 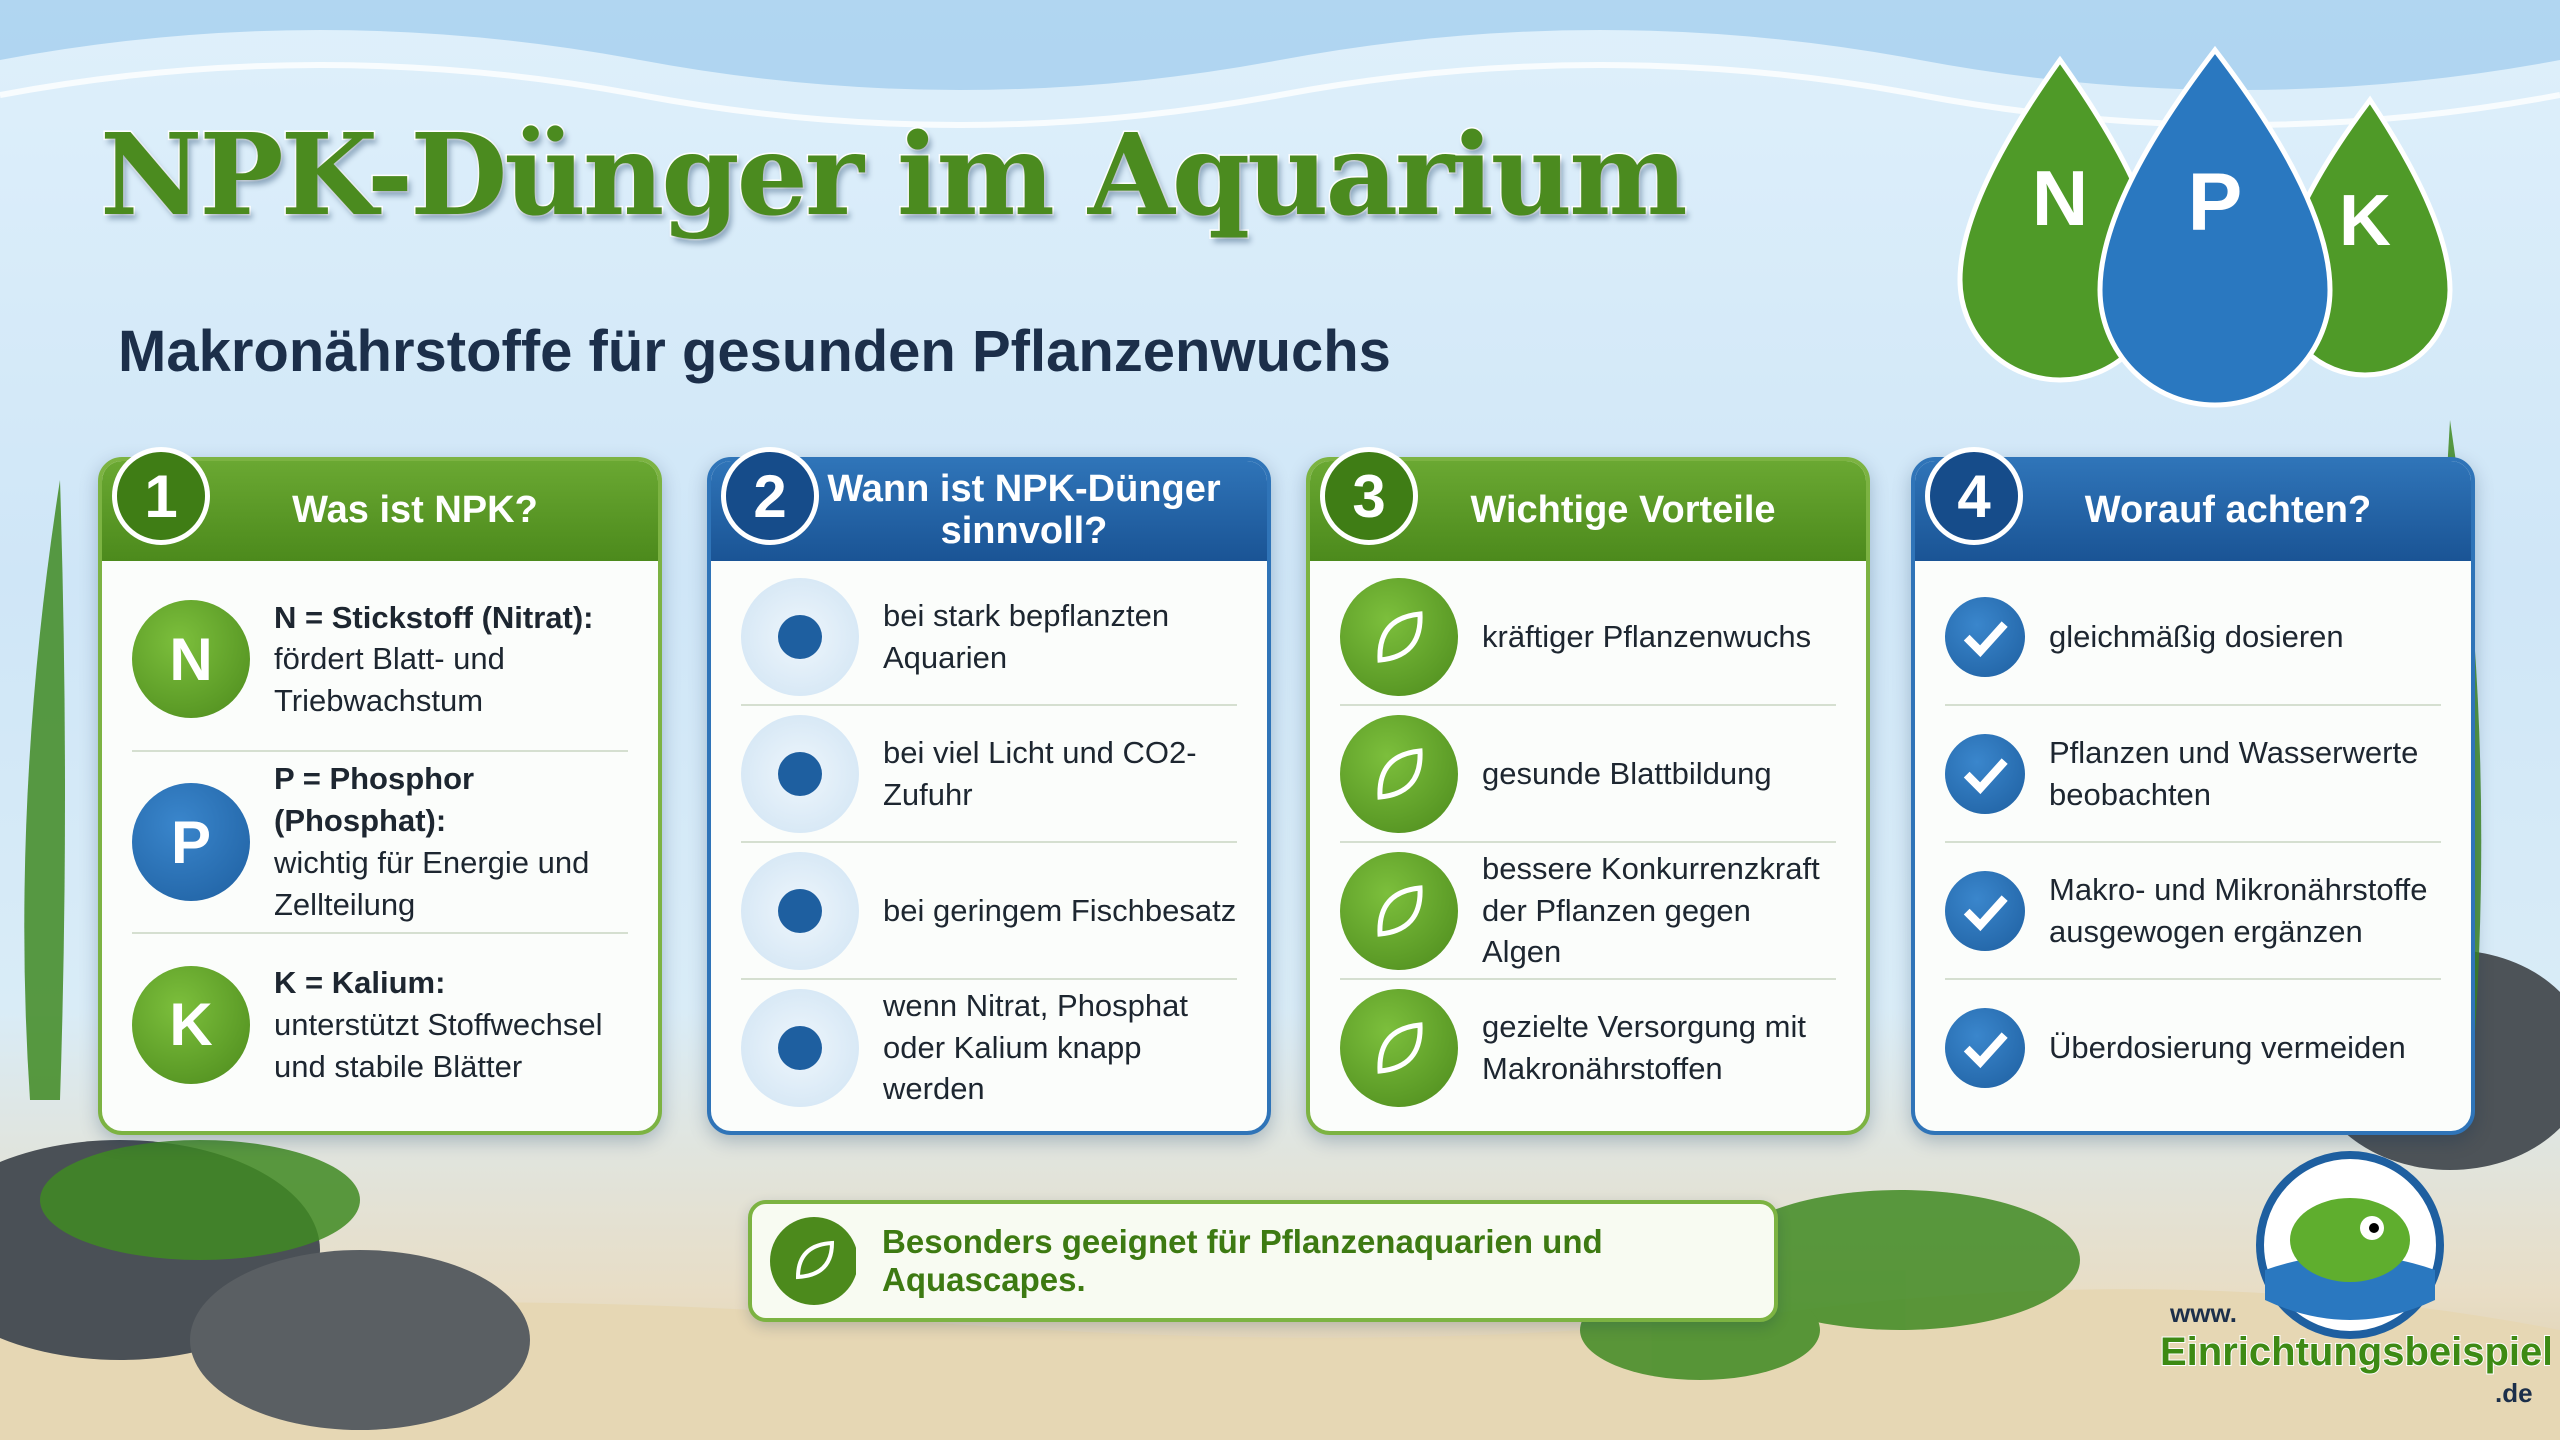 I want to click on item-text: gesunde Blattbildung, so click(x=1627, y=774).